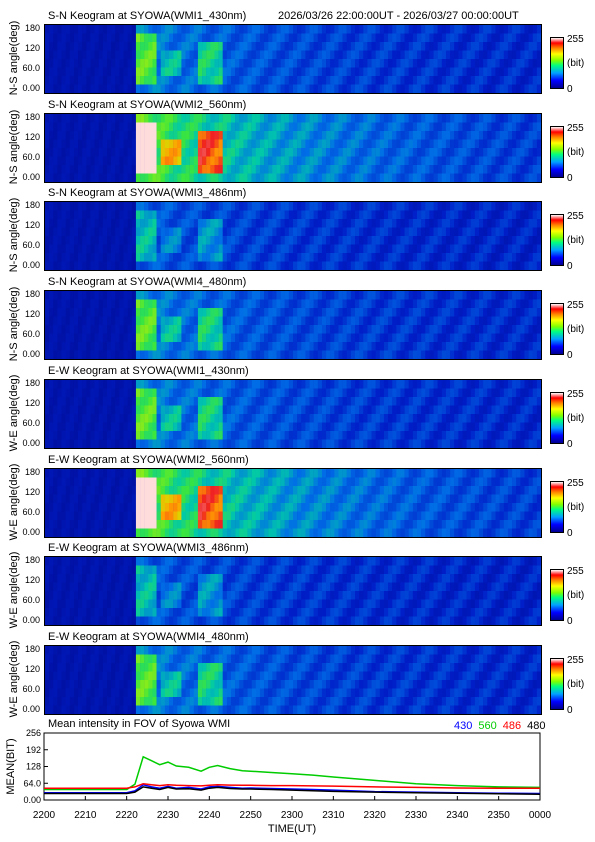  I want to click on keogram-6-colorbar-min: 0, so click(570, 533).